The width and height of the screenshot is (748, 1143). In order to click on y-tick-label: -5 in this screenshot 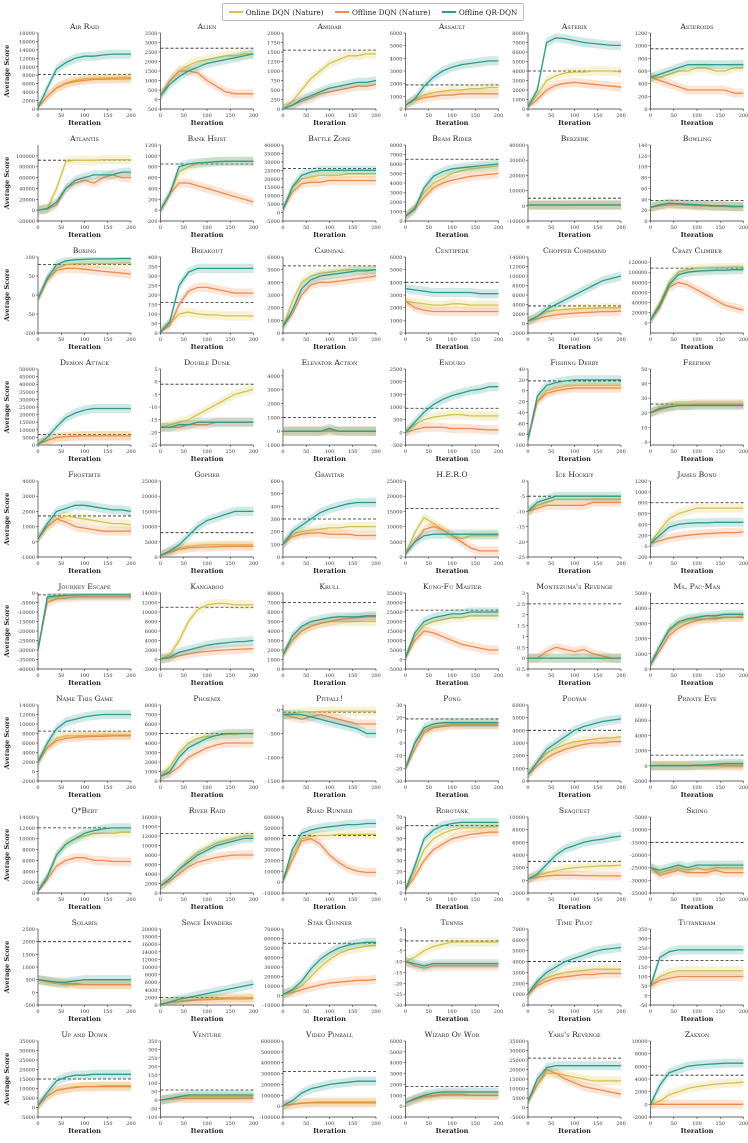, I will do `click(155, 395)`.